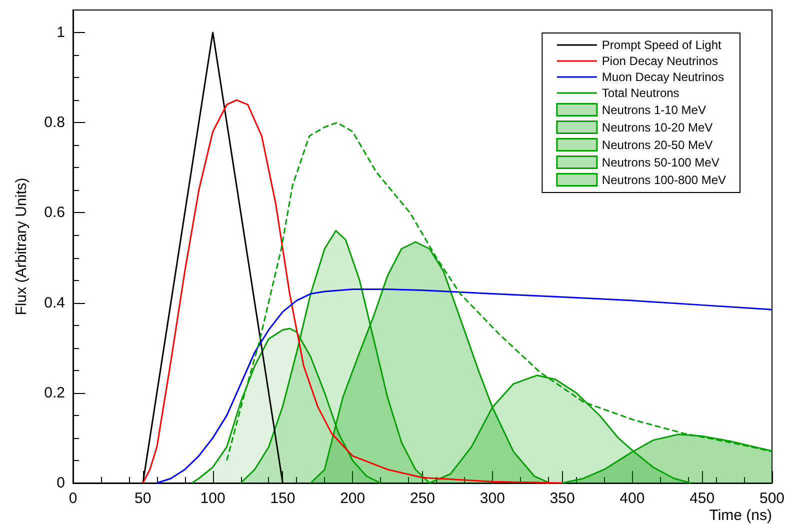  What do you see at coordinates (663, 77) in the screenshot?
I see `legend-label: Muon Decay Neutrinos` at bounding box center [663, 77].